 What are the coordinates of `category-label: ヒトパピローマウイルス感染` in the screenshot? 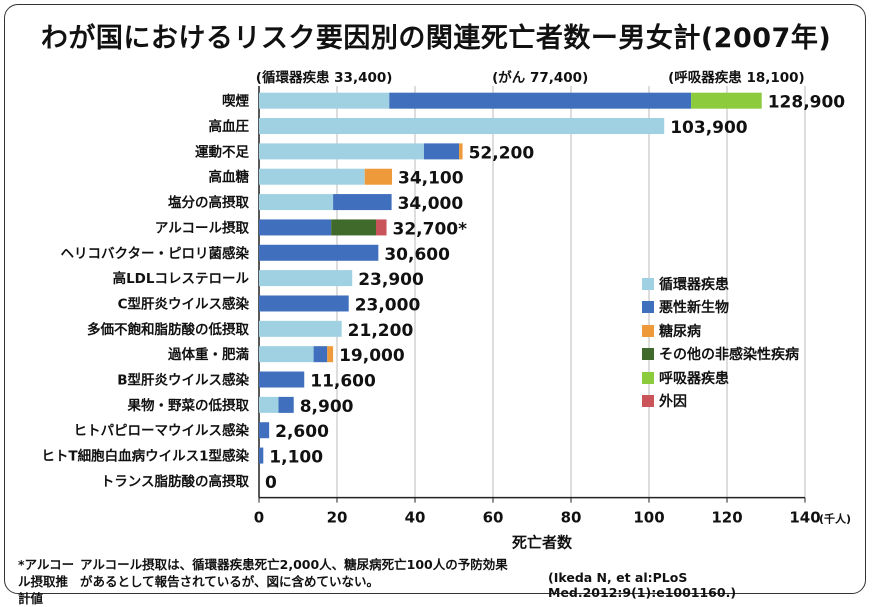 It's located at (162, 430).